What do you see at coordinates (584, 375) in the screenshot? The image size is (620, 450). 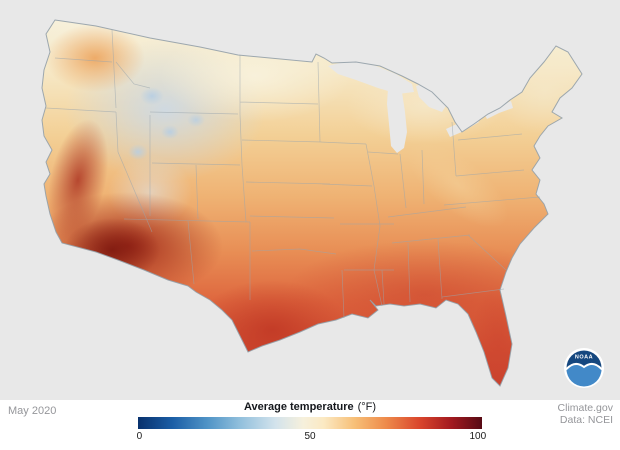 I see `noaa-logo-sea` at bounding box center [584, 375].